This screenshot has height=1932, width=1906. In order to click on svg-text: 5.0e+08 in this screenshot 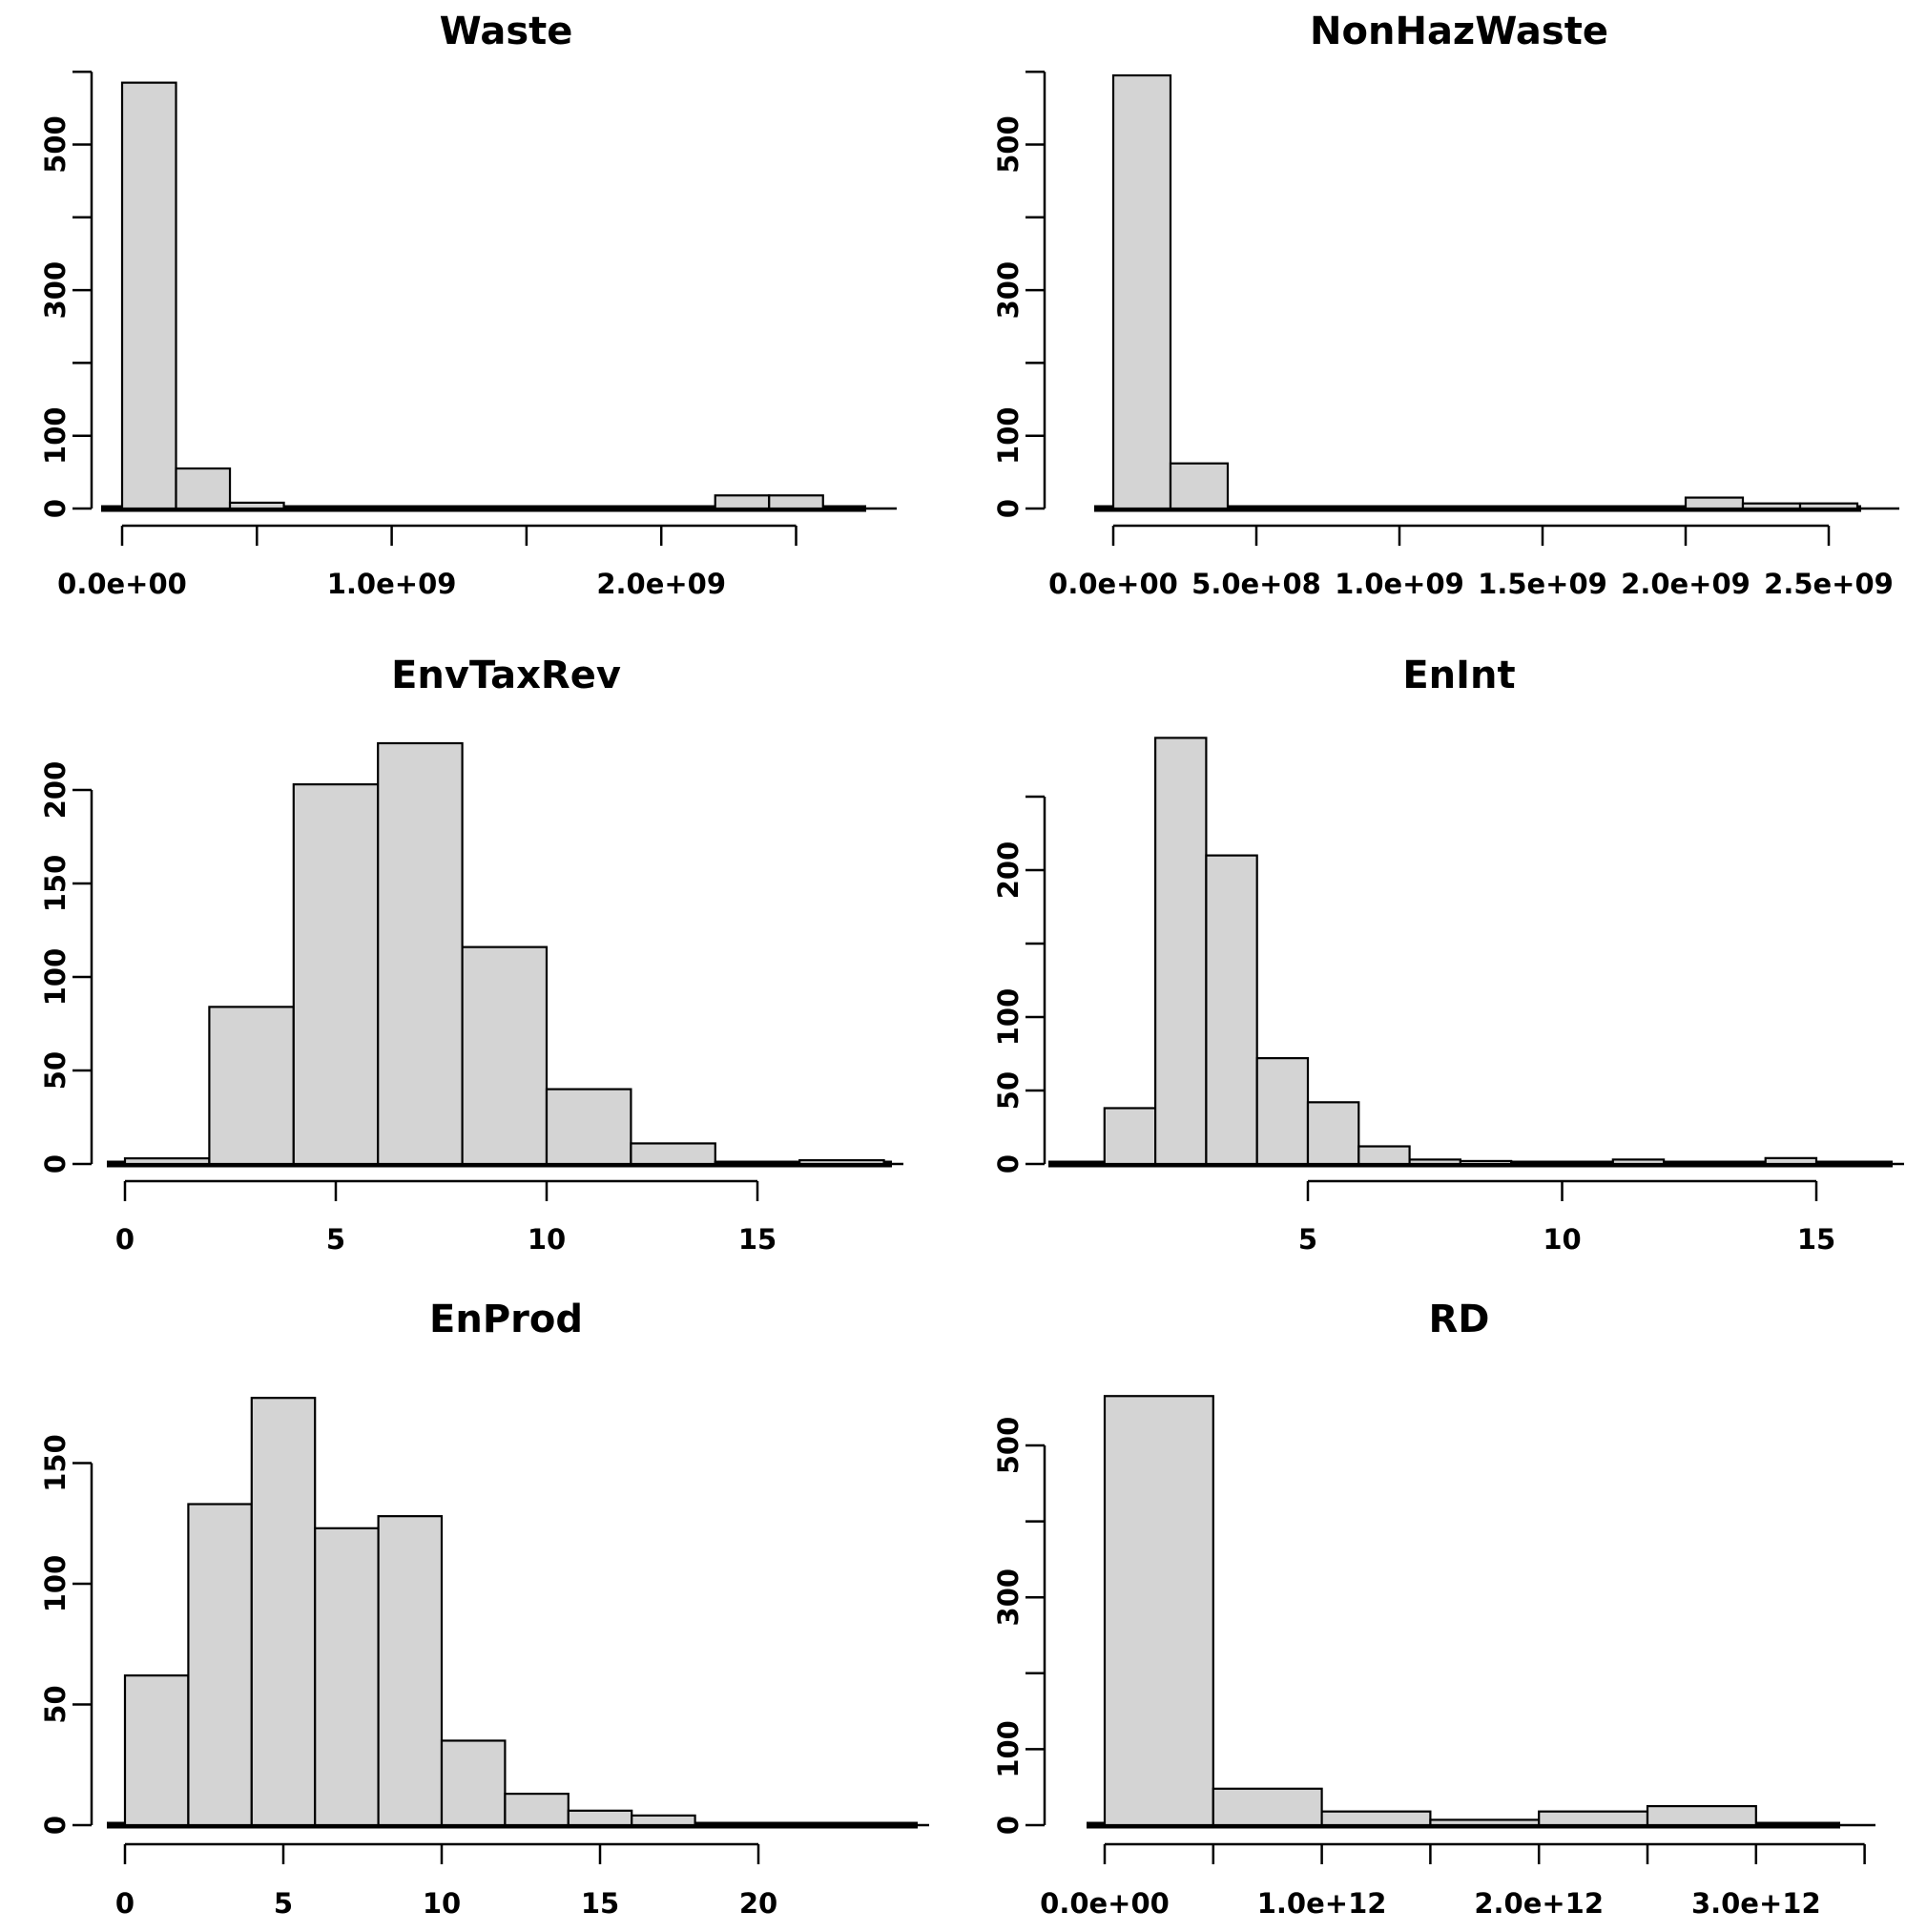, I will do `click(1256, 584)`.